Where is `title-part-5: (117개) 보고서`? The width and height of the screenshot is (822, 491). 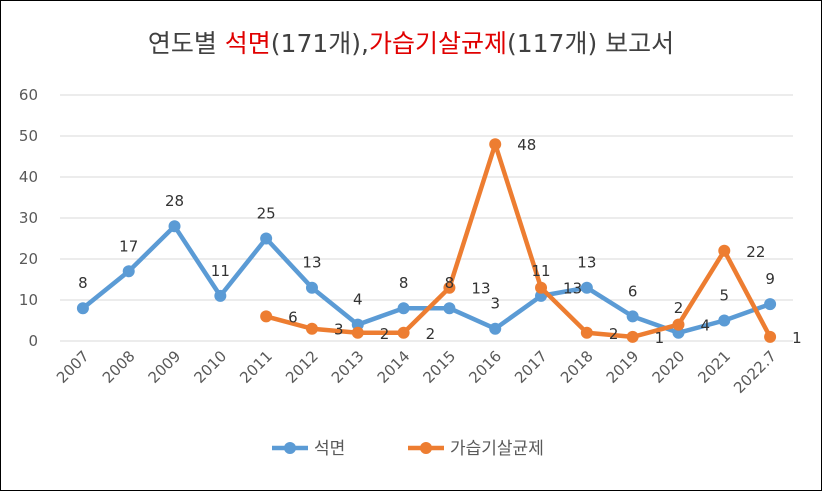
title-part-5: (117개) 보고서 is located at coordinates (590, 43).